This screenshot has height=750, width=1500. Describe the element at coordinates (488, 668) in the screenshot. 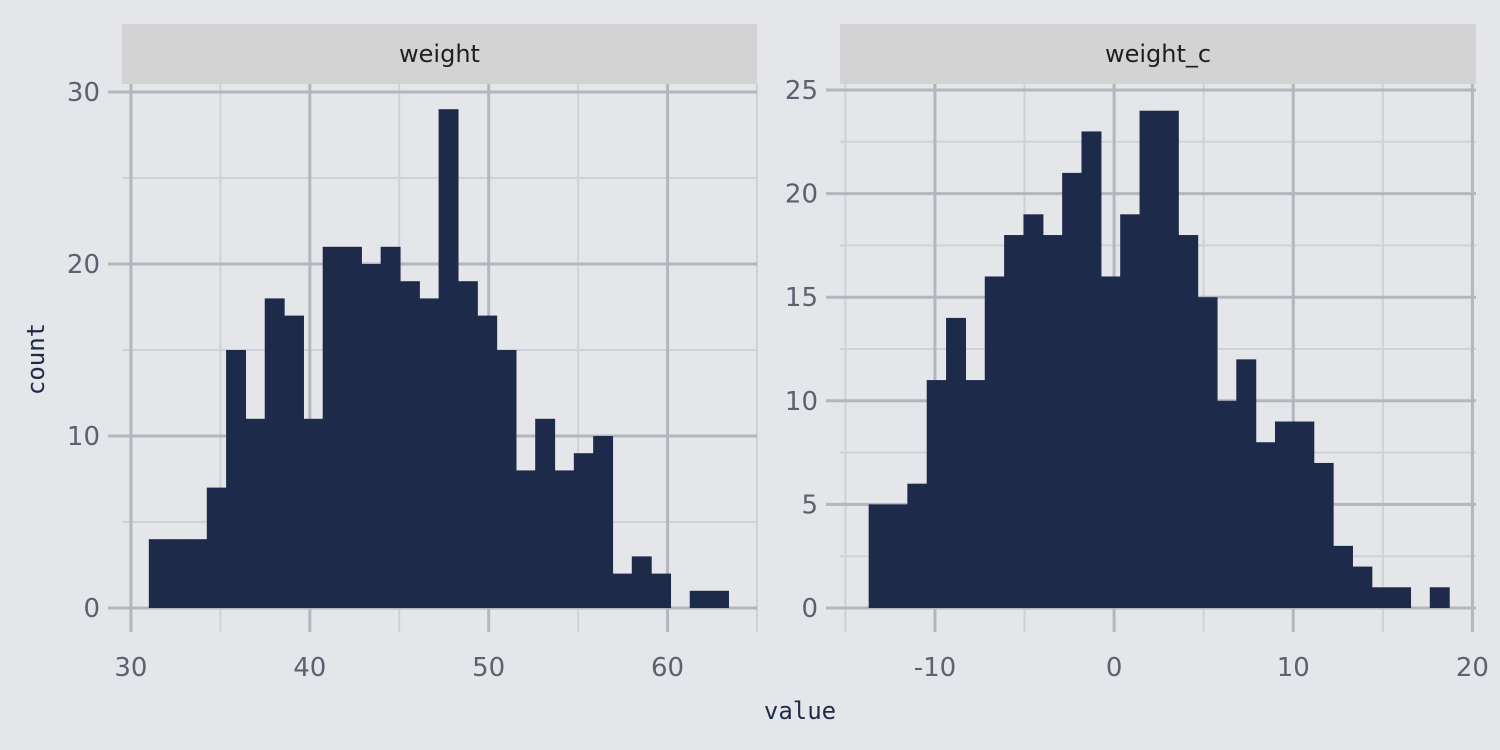

I see `x-tick-label: 50` at that location.